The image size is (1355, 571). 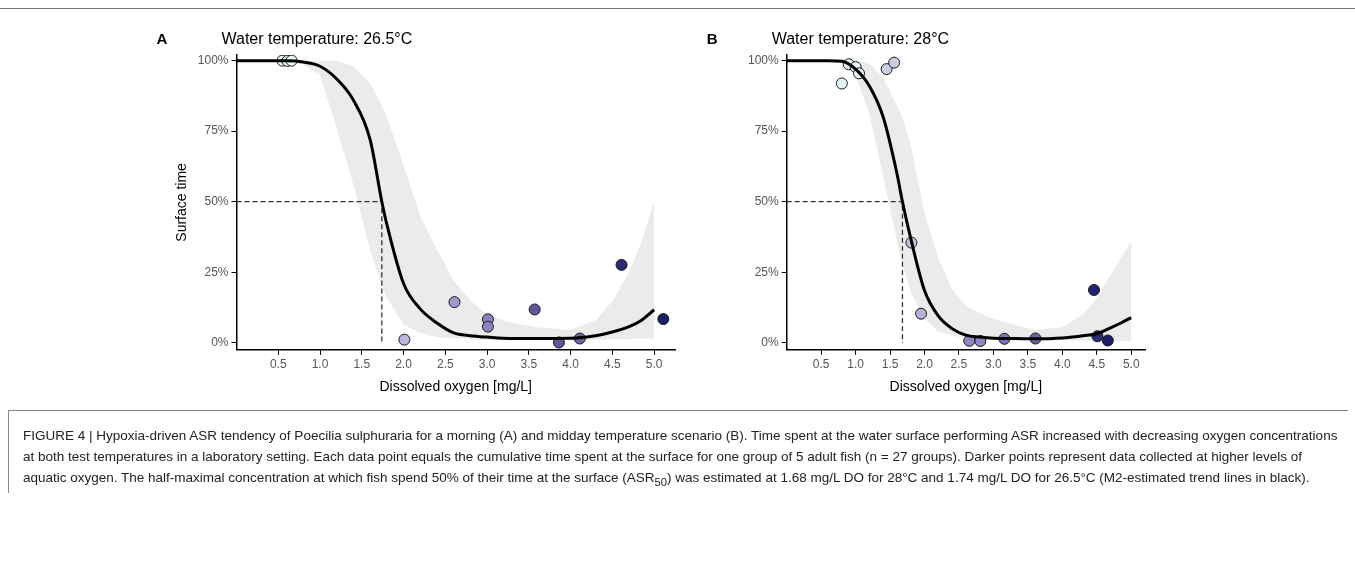 What do you see at coordinates (712, 38) in the screenshot?
I see `text: B` at bounding box center [712, 38].